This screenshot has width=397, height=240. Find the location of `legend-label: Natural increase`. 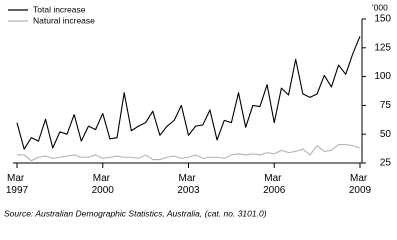

legend-label: Natural increase is located at coordinates (64, 20).